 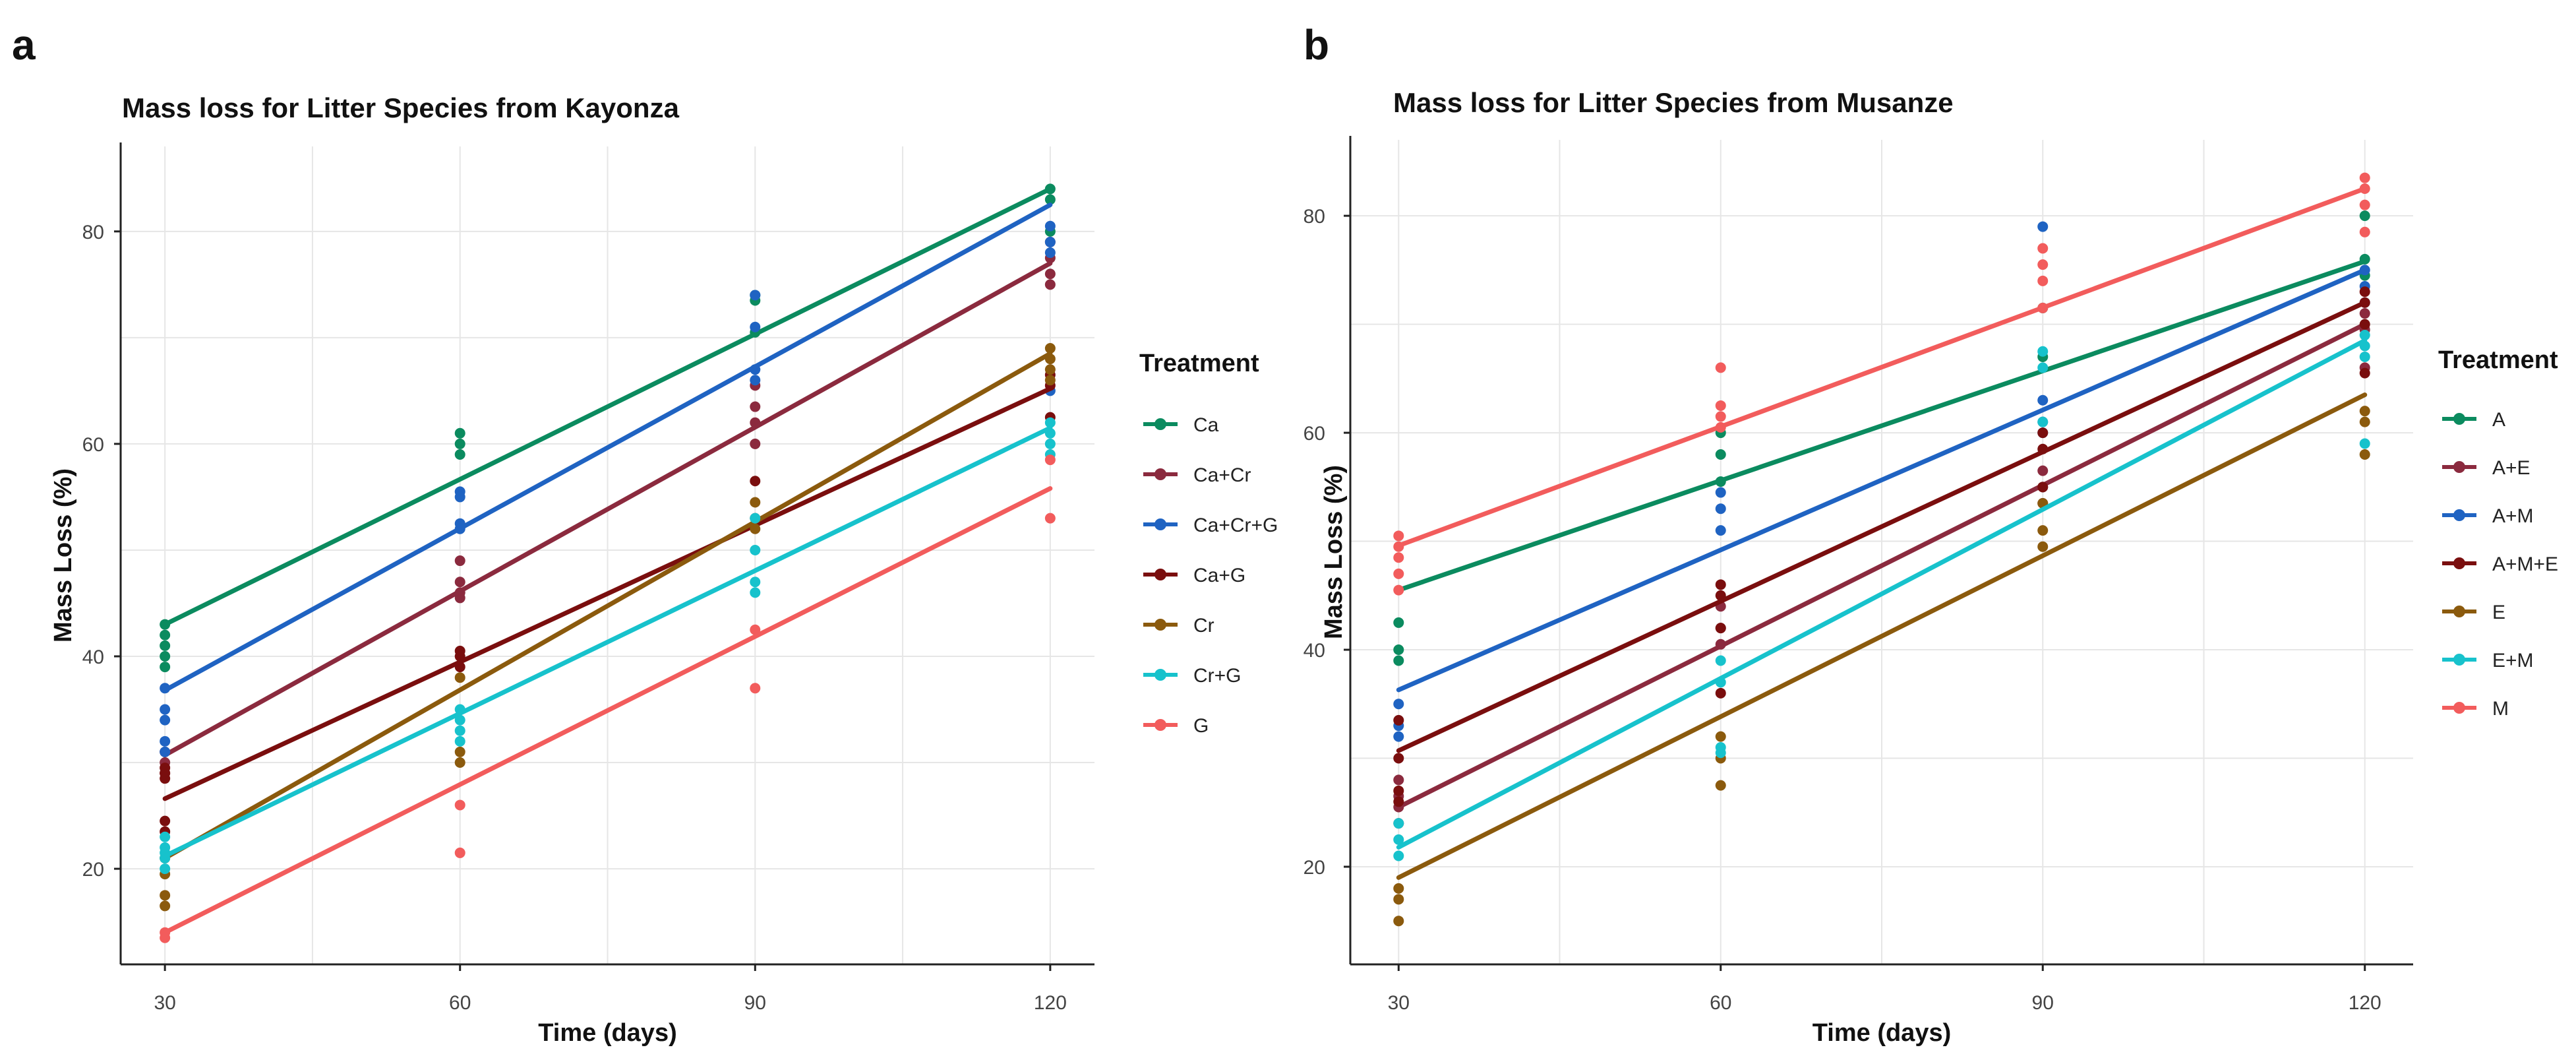 What do you see at coordinates (2498, 533) in the screenshot?
I see `legend: Treatment A A+E A+M A+M+E E E+M M` at bounding box center [2498, 533].